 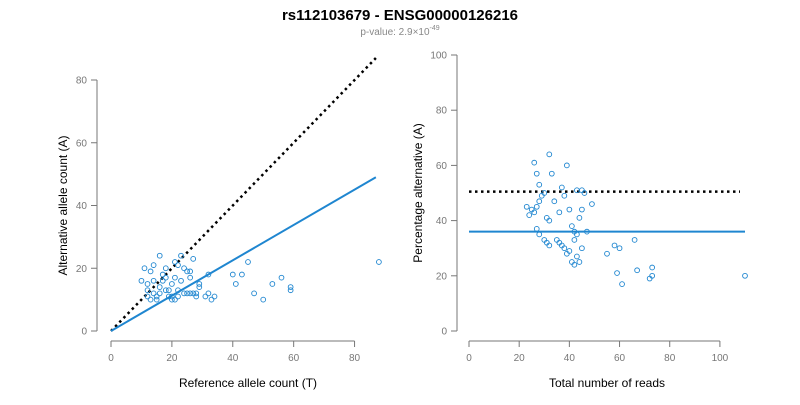 What do you see at coordinates (294, 358) in the screenshot?
I see `x-tick-label: 60` at bounding box center [294, 358].